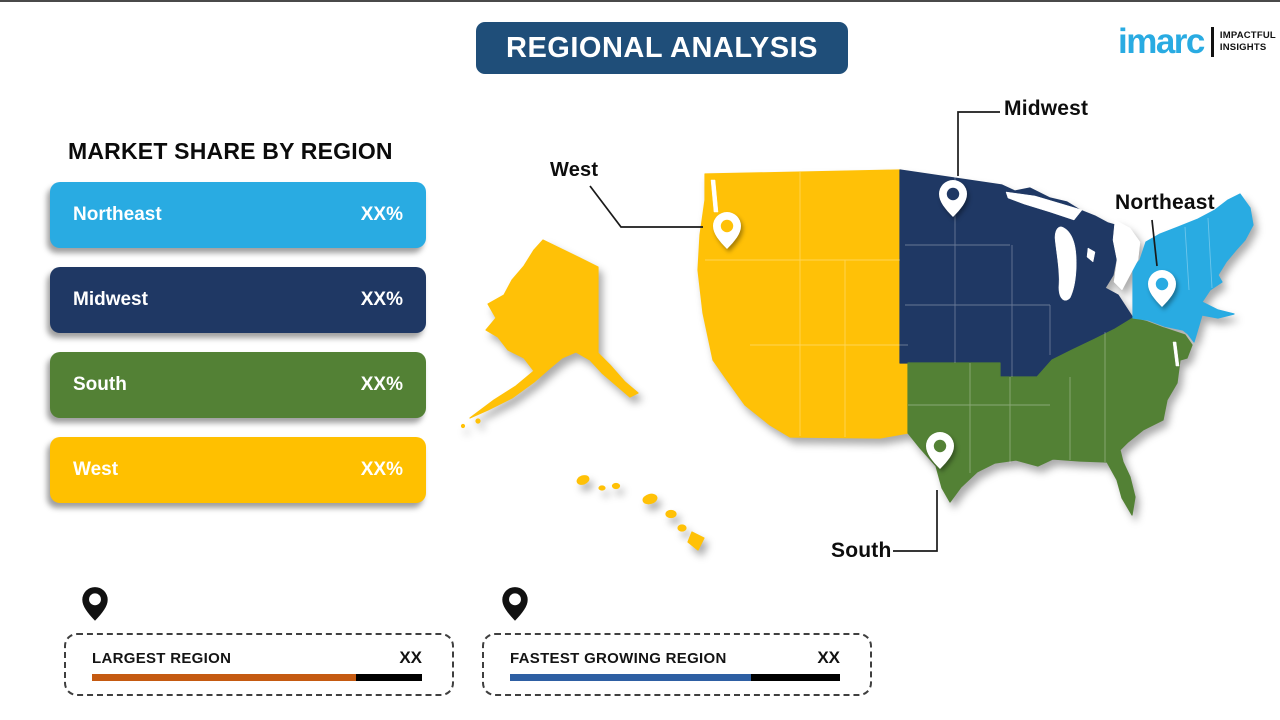  I want to click on map-label-northeast: Northeast, so click(1165, 202).